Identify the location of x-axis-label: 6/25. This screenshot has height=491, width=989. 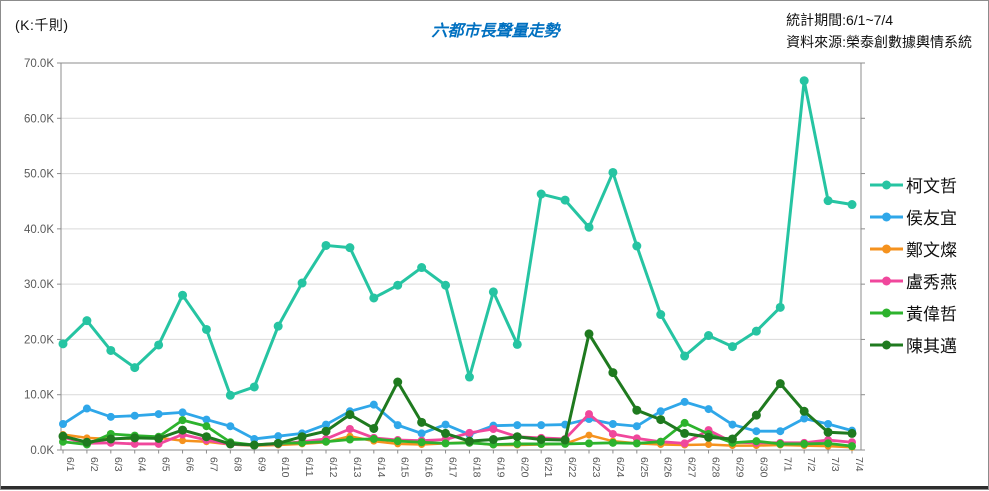
(644, 467).